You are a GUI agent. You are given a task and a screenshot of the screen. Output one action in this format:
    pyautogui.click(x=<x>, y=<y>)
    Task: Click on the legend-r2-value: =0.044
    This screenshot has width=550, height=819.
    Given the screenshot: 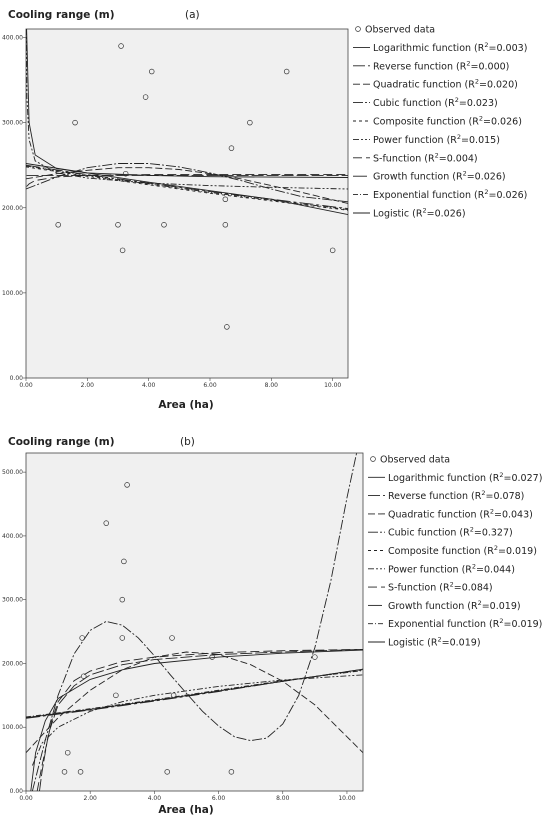 What is the action you would take?
    pyautogui.click(x=493, y=569)
    